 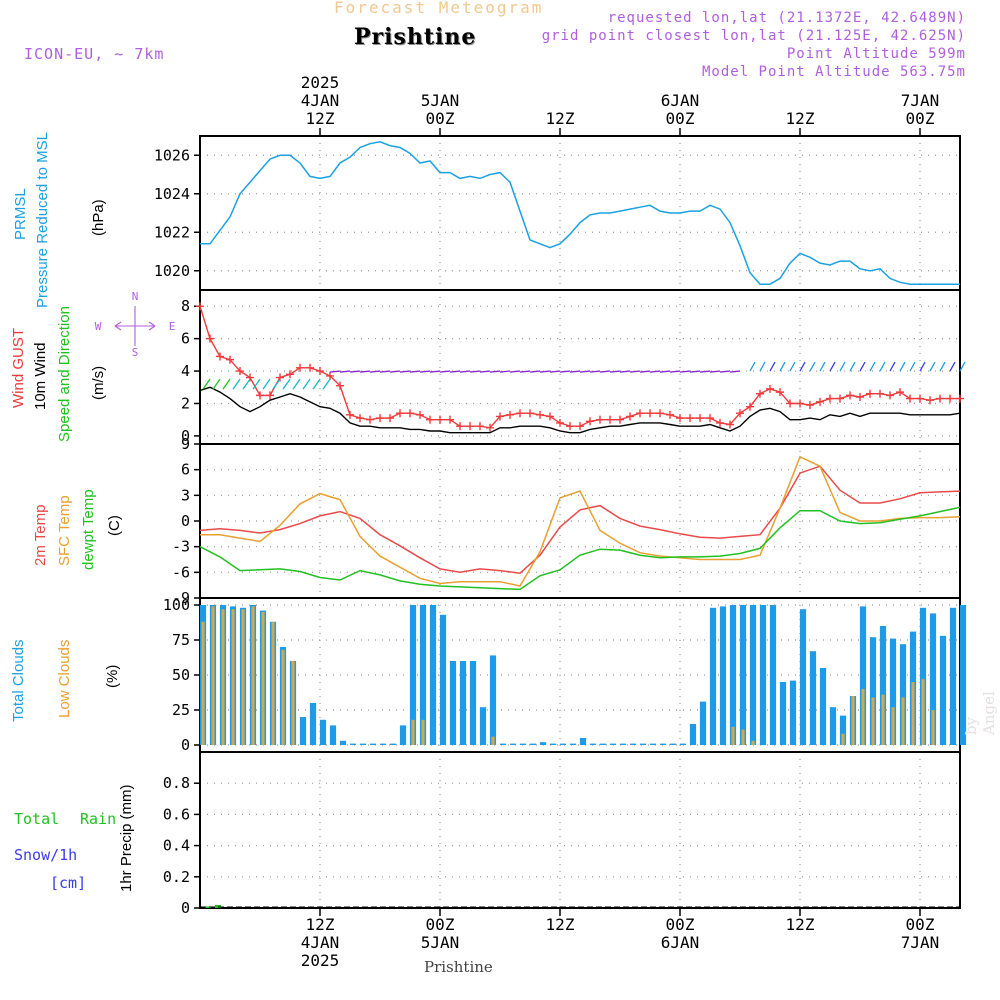 What do you see at coordinates (176, 877) in the screenshot?
I see `y-tick-label: 0.2` at bounding box center [176, 877].